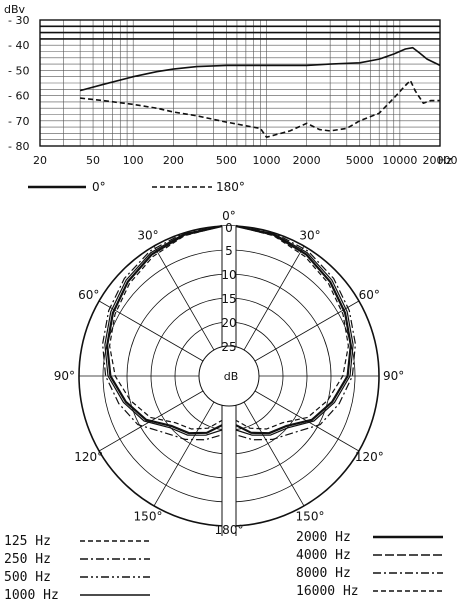  I want to click on radius-labels: 0 5 10 15 20 25, so click(228, 287).